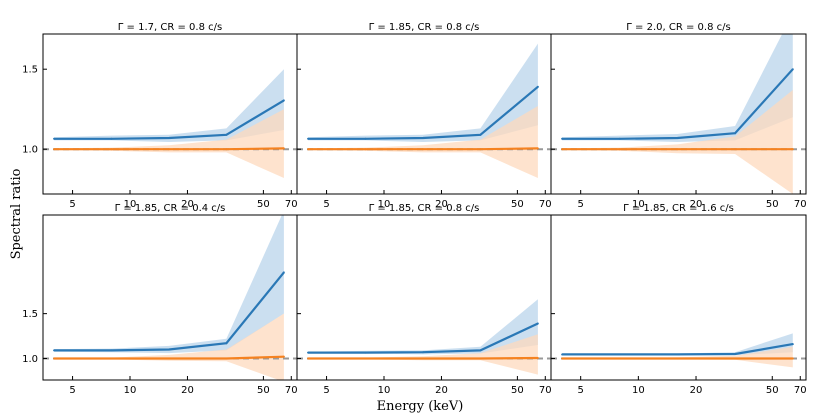 Image resolution: width=830 pixels, height=415 pixels. Describe the element at coordinates (420, 406) in the screenshot. I see `x-axis-label: Energy (keV)` at that location.